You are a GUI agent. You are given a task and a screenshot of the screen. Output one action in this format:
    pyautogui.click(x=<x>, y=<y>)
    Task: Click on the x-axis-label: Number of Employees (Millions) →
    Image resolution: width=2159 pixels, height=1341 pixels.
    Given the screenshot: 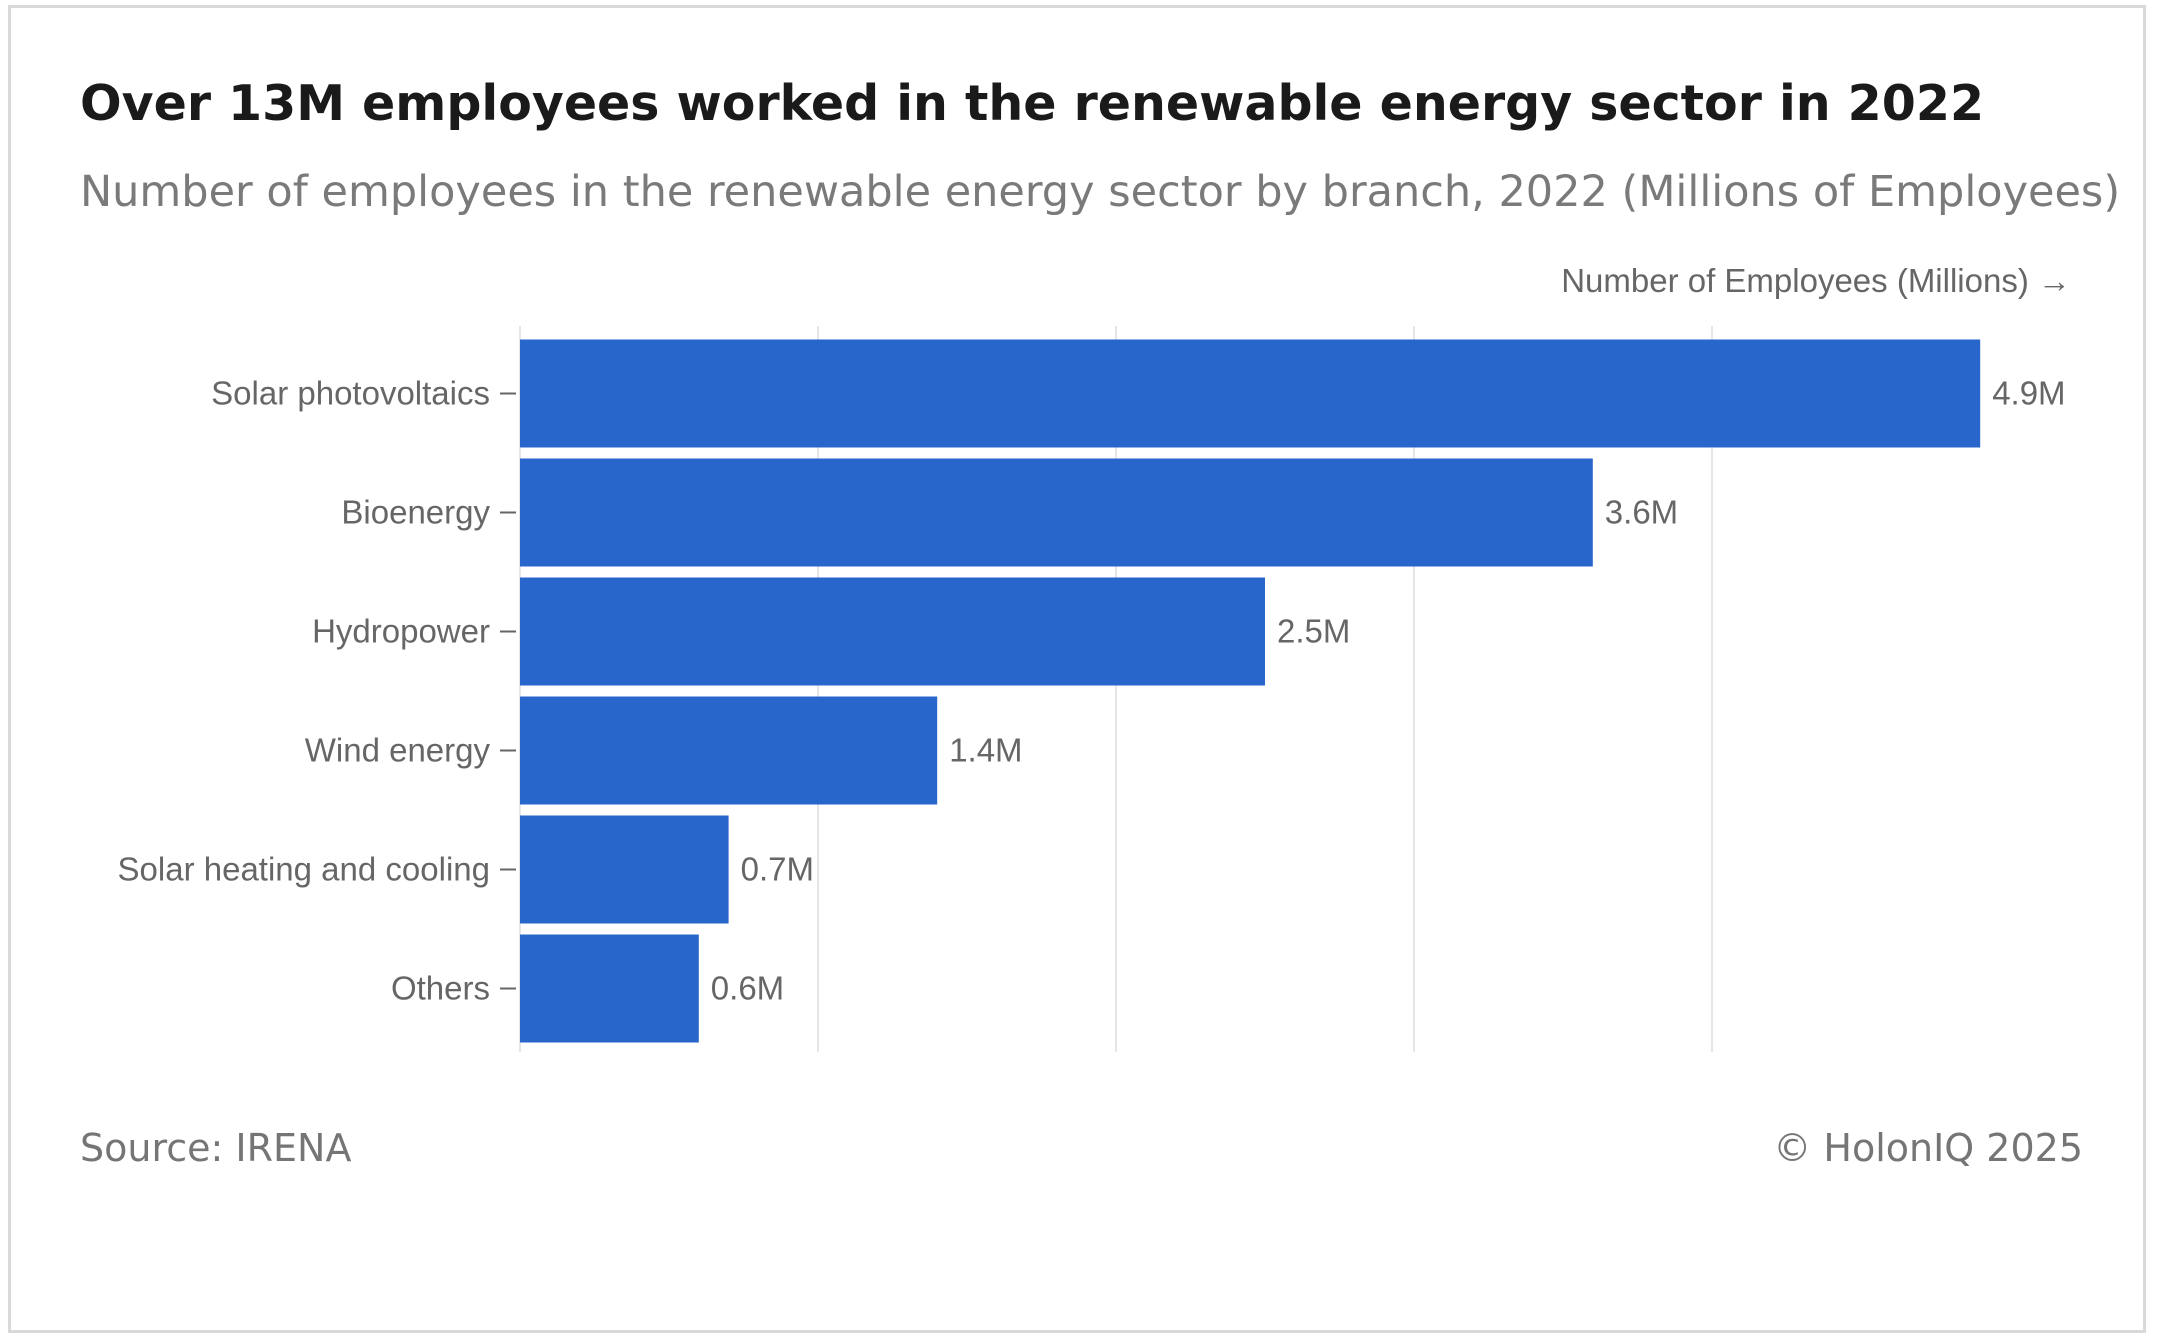 What is the action you would take?
    pyautogui.click(x=1816, y=280)
    